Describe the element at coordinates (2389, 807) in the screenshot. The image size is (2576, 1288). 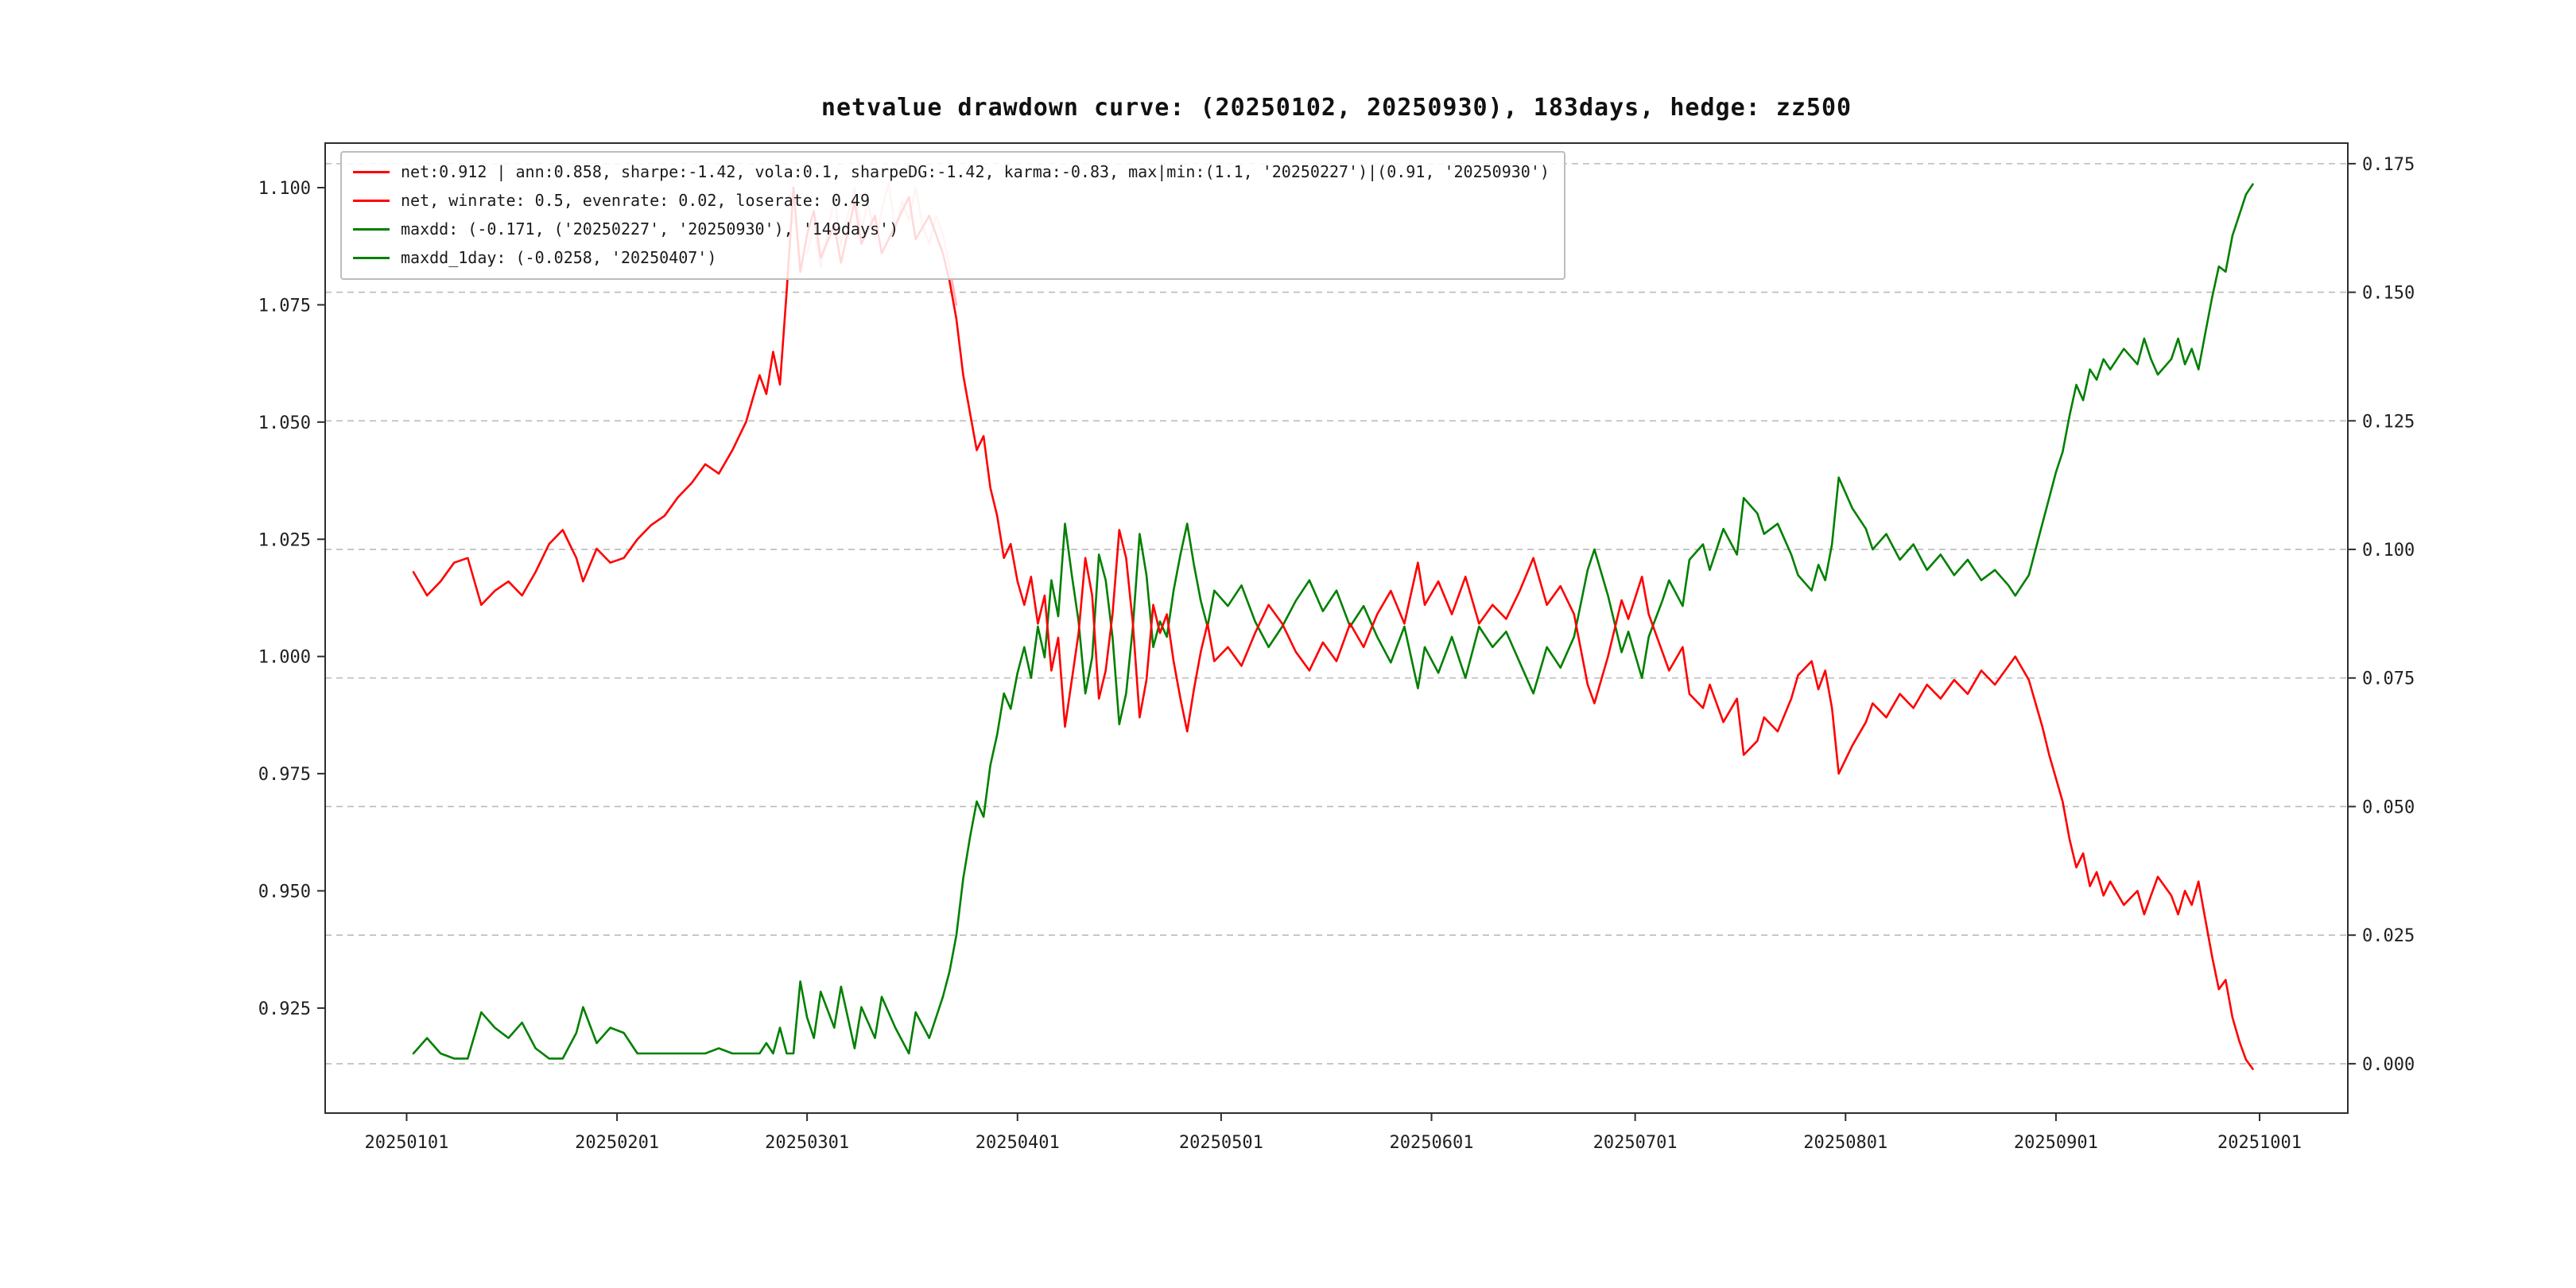
I see `right-tick-label: 0.050` at that location.